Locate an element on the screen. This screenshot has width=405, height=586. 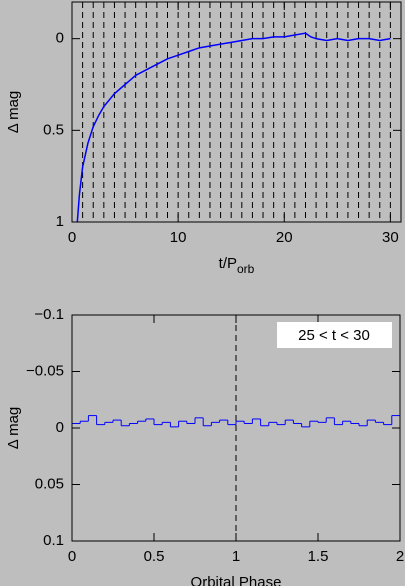
x-tick-label: 10 is located at coordinates (178, 237).